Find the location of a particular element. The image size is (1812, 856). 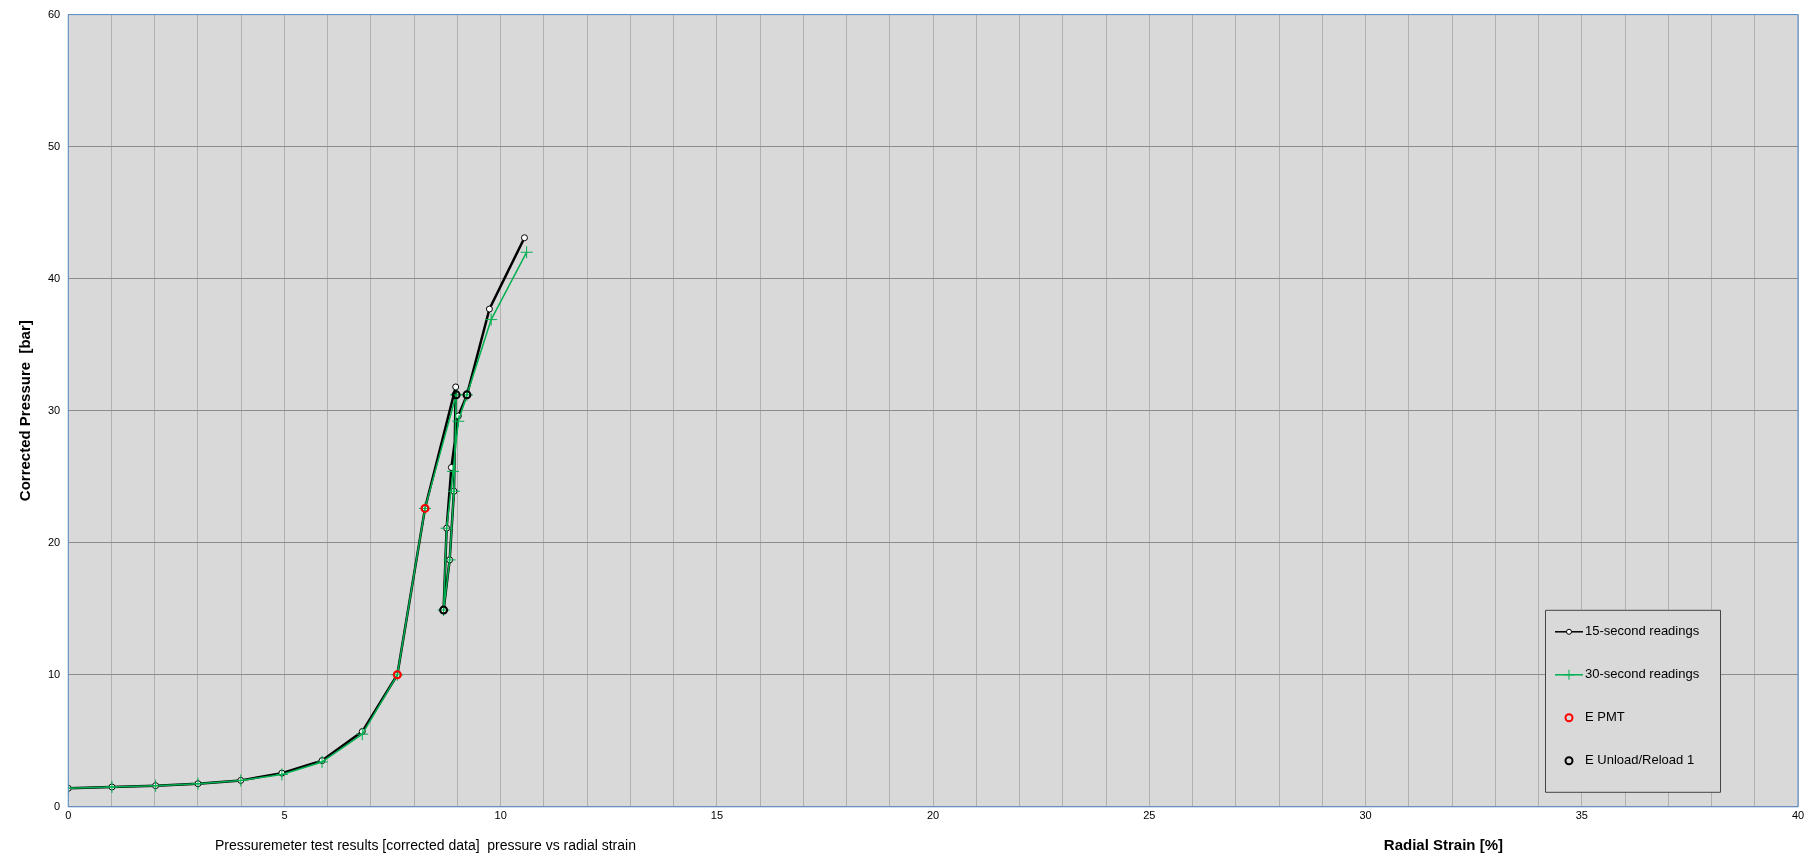

y-tick-label: 0 is located at coordinates (57, 805).